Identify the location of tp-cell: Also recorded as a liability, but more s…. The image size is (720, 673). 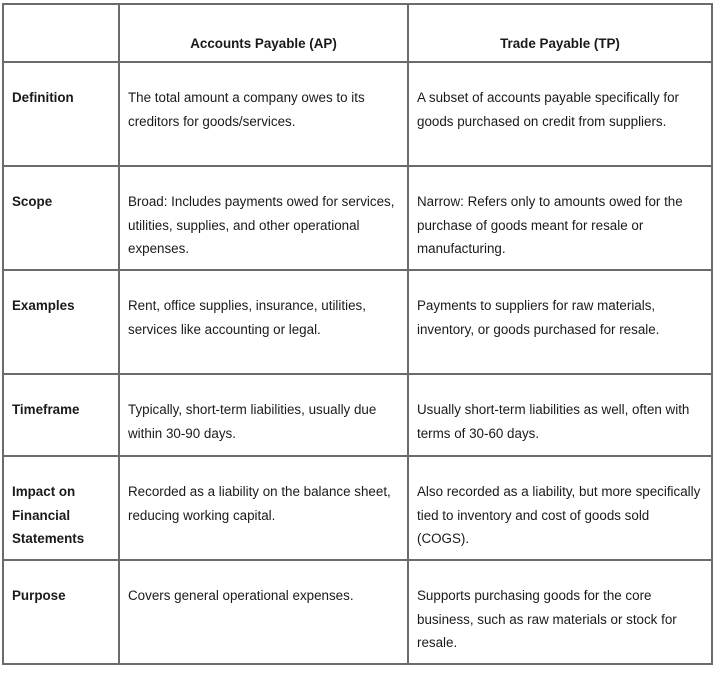
(560, 508).